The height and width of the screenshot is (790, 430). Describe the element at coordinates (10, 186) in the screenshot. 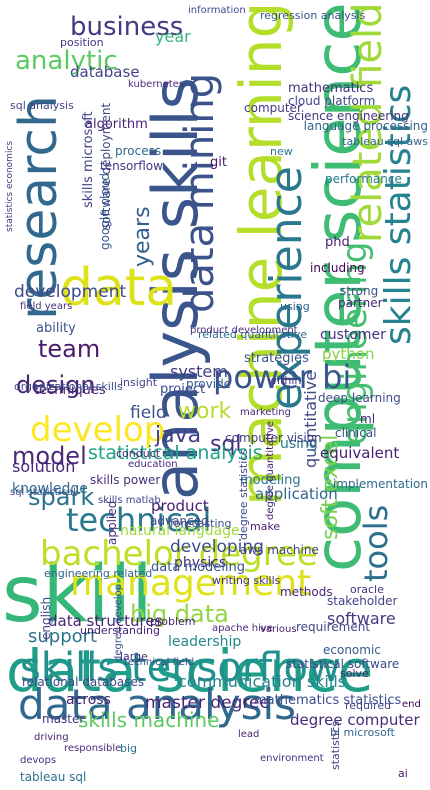

I see `cloud-word: statistics economics` at that location.